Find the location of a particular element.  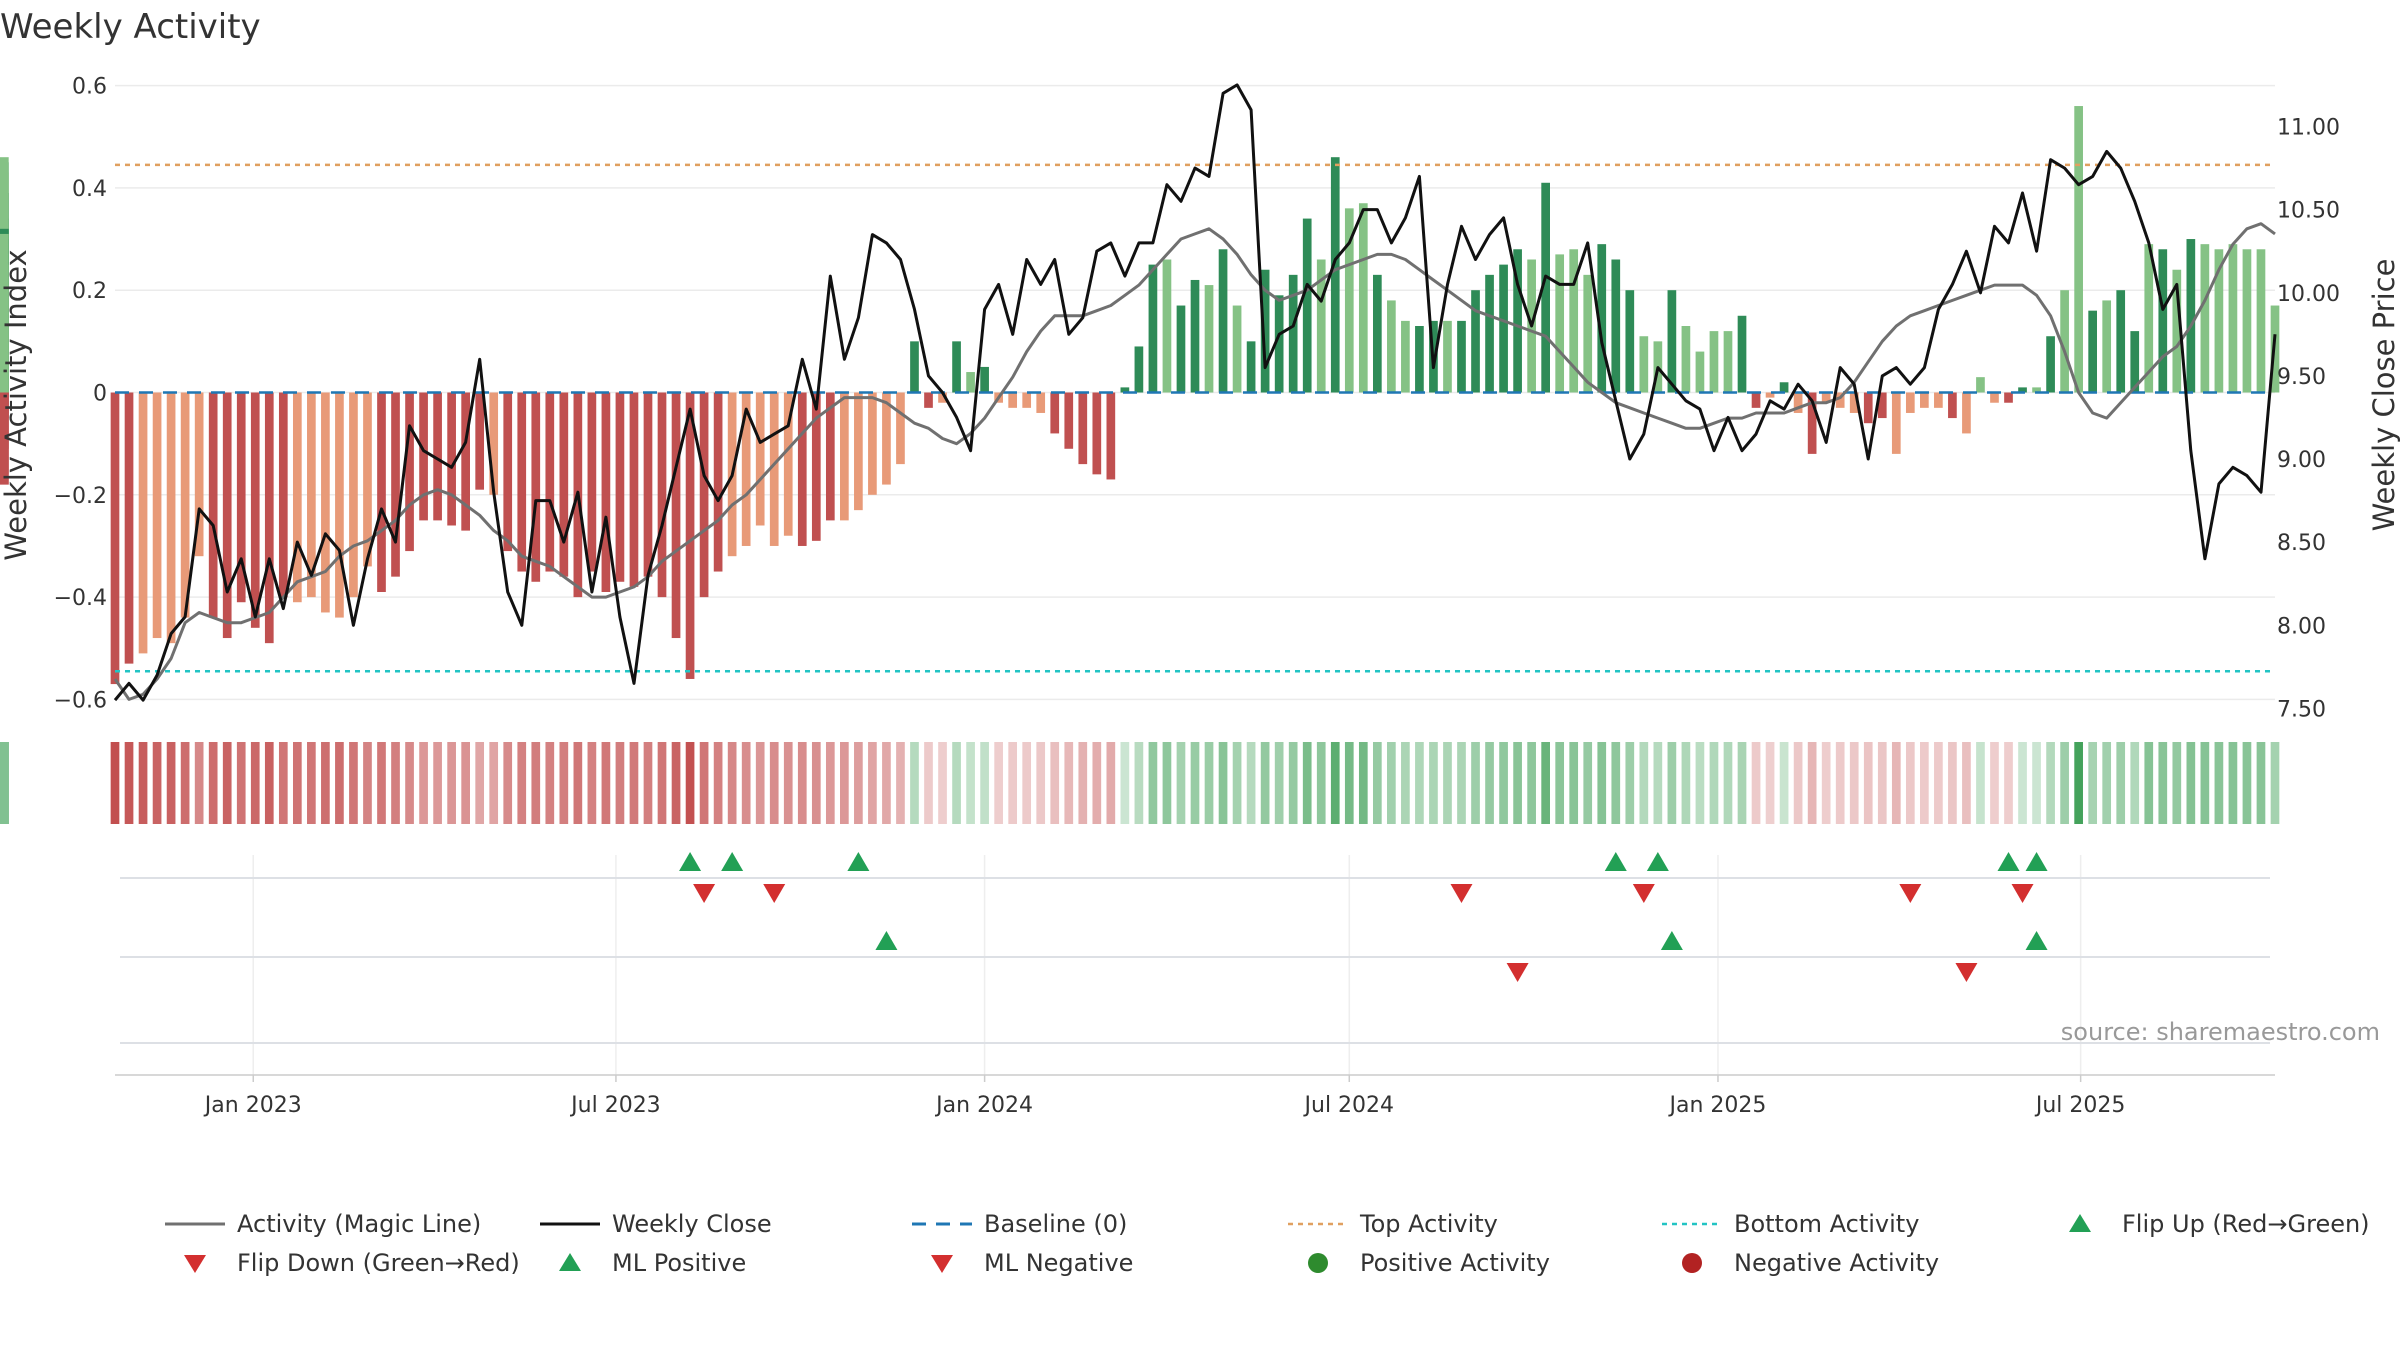

y-right-tick-label: 8.00 is located at coordinates (2301, 626).